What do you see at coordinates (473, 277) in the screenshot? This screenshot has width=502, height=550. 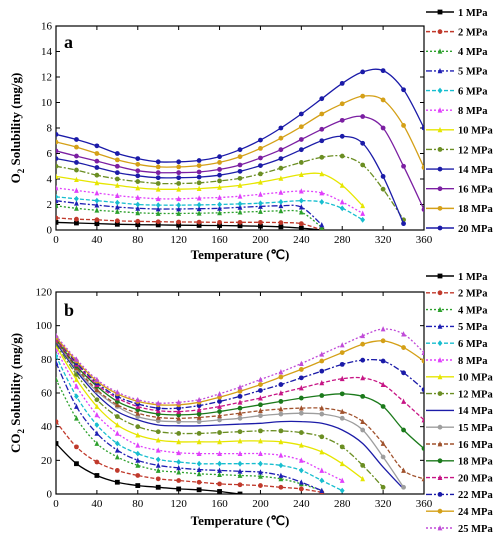 I see `legend-label: 1 MPa` at bounding box center [473, 277].